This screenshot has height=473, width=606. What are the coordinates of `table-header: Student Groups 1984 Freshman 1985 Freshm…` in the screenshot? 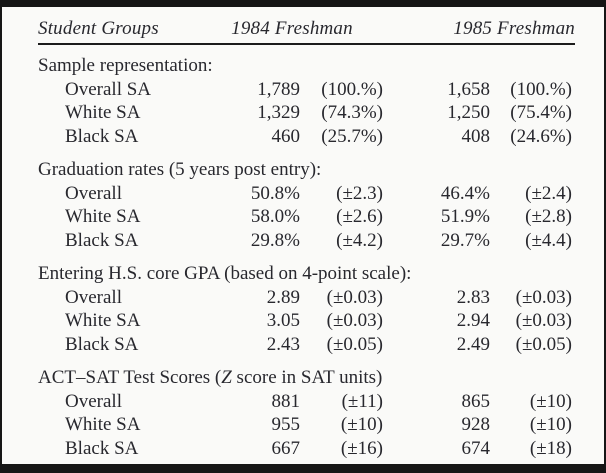 It's located at (306, 26).